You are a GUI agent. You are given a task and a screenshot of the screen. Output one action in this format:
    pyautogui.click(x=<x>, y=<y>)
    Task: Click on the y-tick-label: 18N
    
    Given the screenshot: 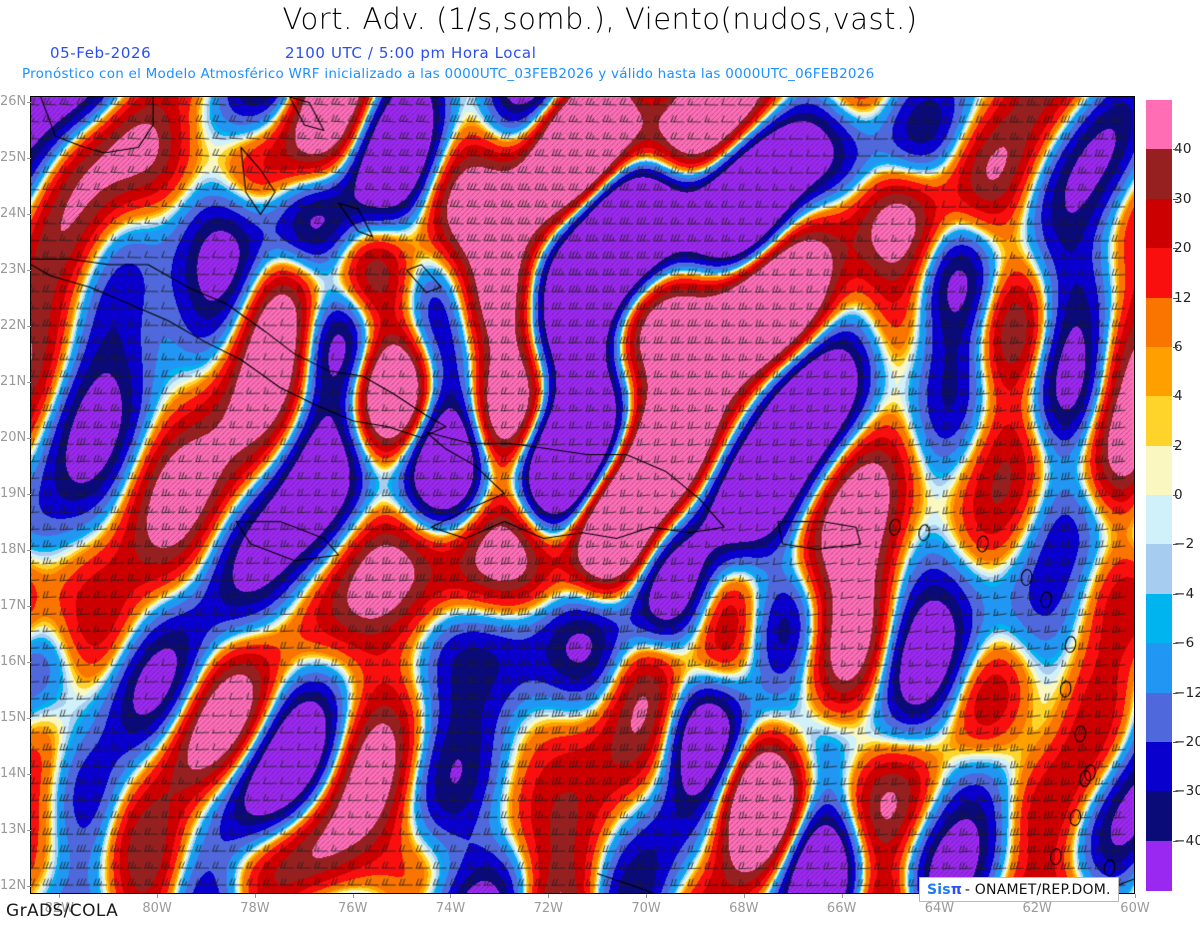 What is the action you would take?
    pyautogui.click(x=13, y=549)
    